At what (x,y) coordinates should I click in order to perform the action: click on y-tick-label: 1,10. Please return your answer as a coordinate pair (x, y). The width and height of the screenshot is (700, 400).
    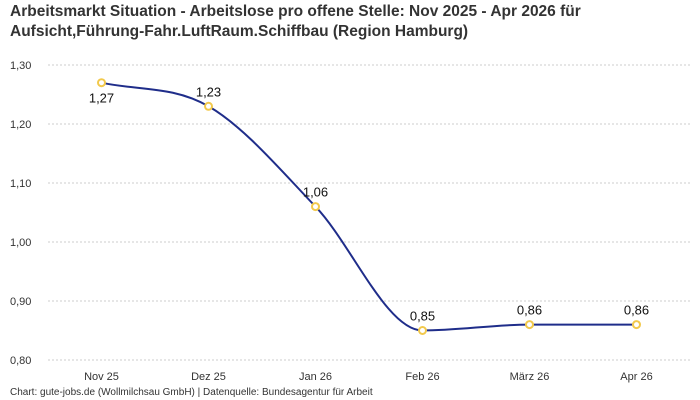
    Looking at the image, I should click on (20, 184).